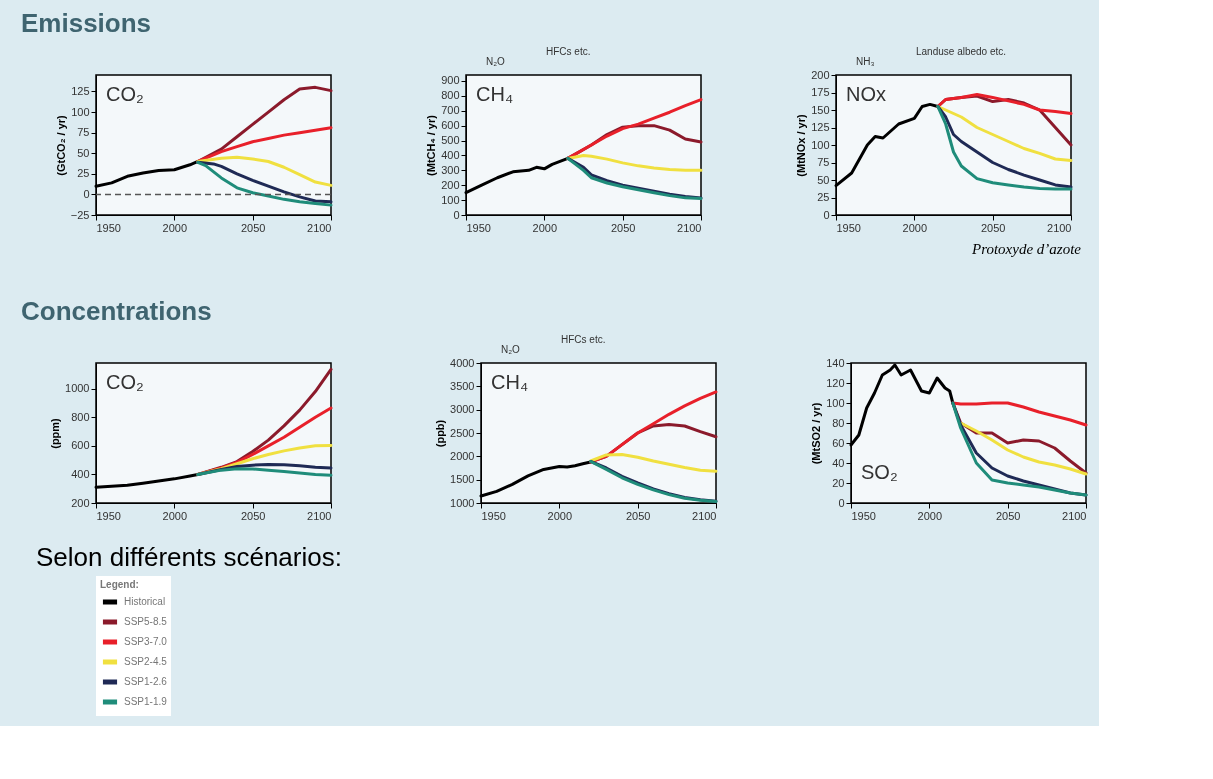 This screenshot has height=779, width=1213. What do you see at coordinates (462, 385) in the screenshot?
I see `y-tick-label: 3500` at bounding box center [462, 385].